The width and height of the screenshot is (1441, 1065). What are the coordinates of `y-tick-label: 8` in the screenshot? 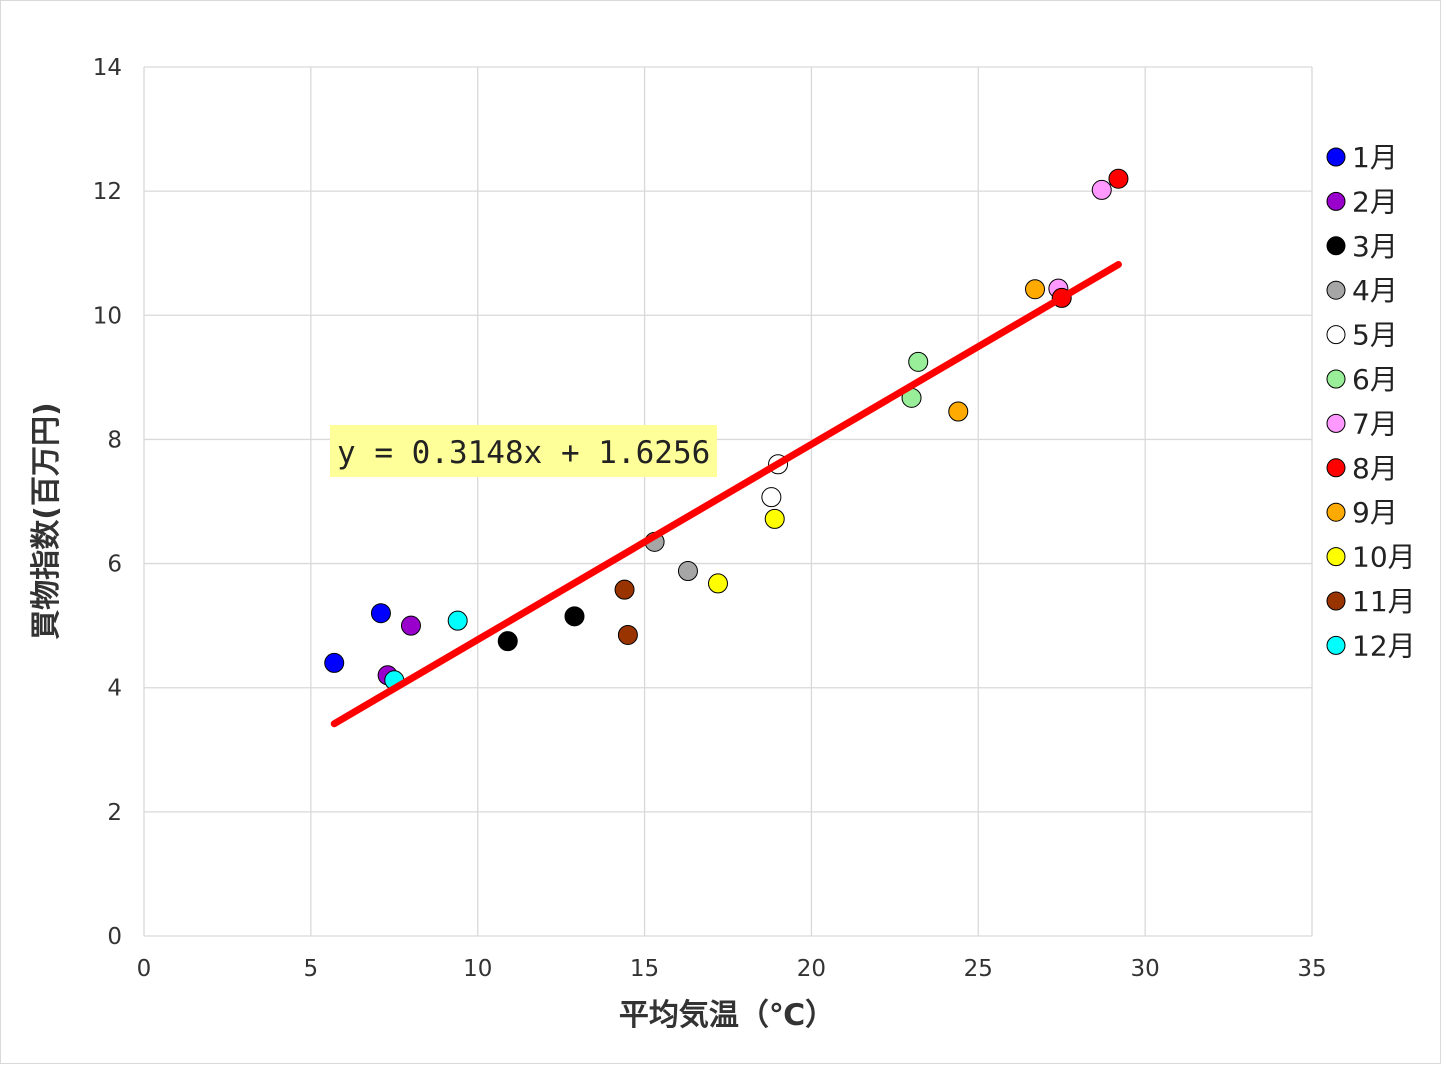 It's located at (114, 440).